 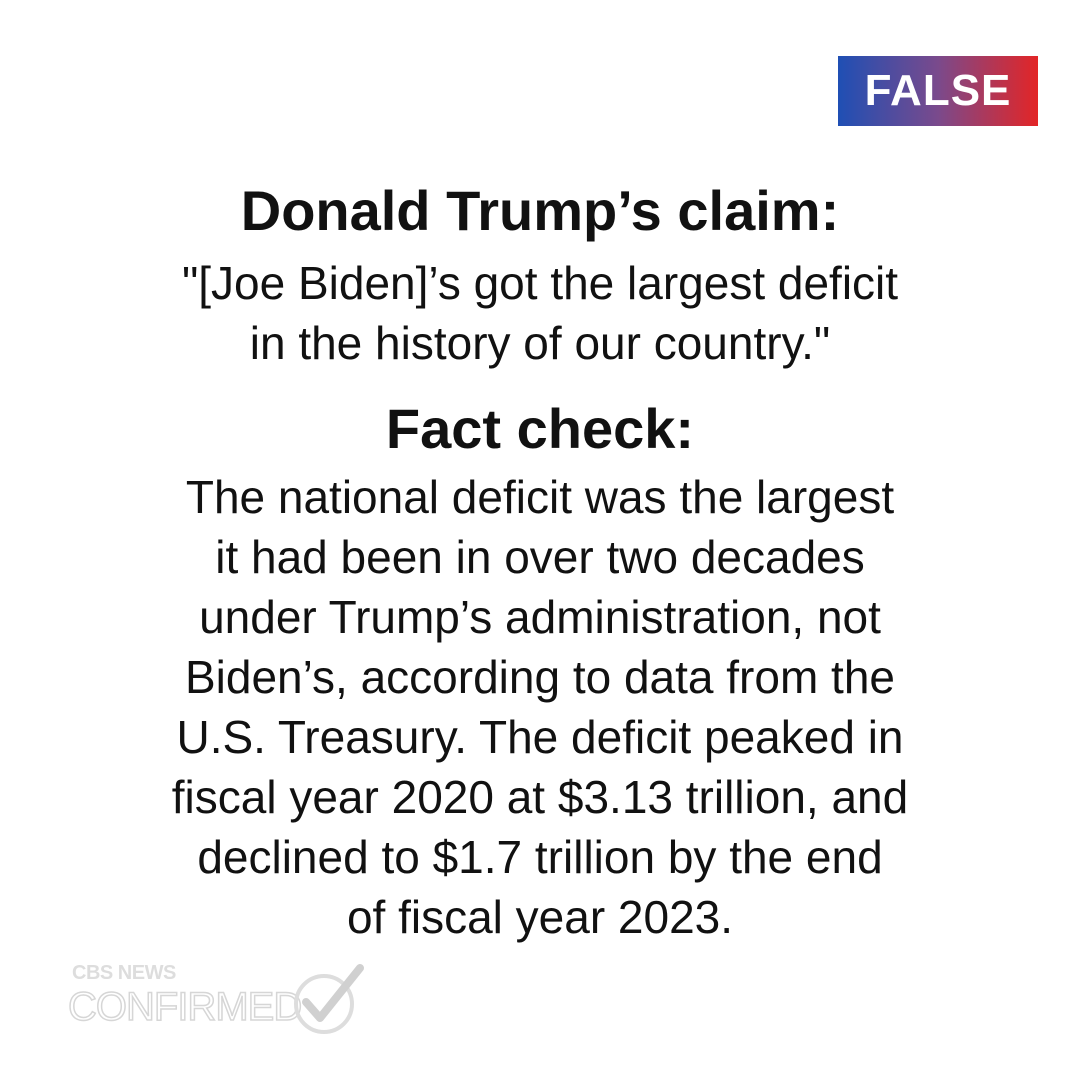 What do you see at coordinates (540, 283) in the screenshot?
I see `claim-line: "[Joe Biden]’s got the largest deficit` at bounding box center [540, 283].